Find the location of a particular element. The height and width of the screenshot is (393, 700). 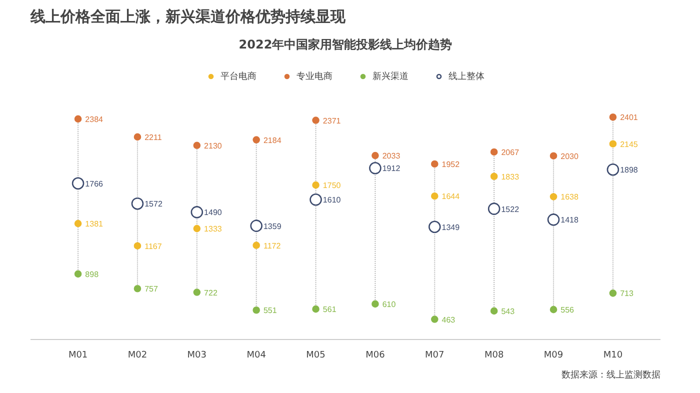

x-tick-label: M08 is located at coordinates (494, 355).